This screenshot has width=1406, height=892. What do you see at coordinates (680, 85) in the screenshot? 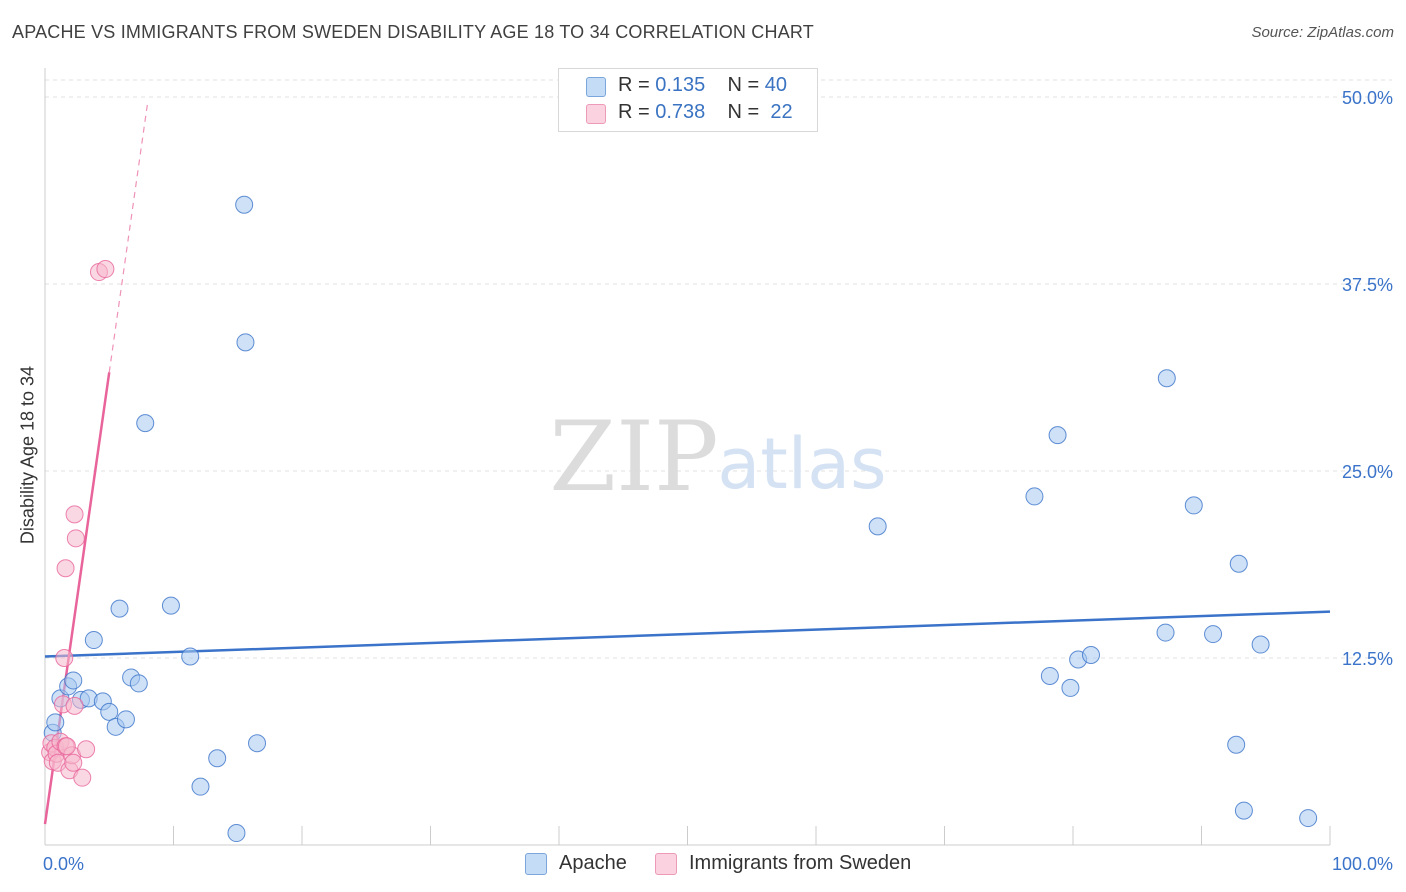
I see `legend-r-value-apache: 0.135` at bounding box center [680, 85].